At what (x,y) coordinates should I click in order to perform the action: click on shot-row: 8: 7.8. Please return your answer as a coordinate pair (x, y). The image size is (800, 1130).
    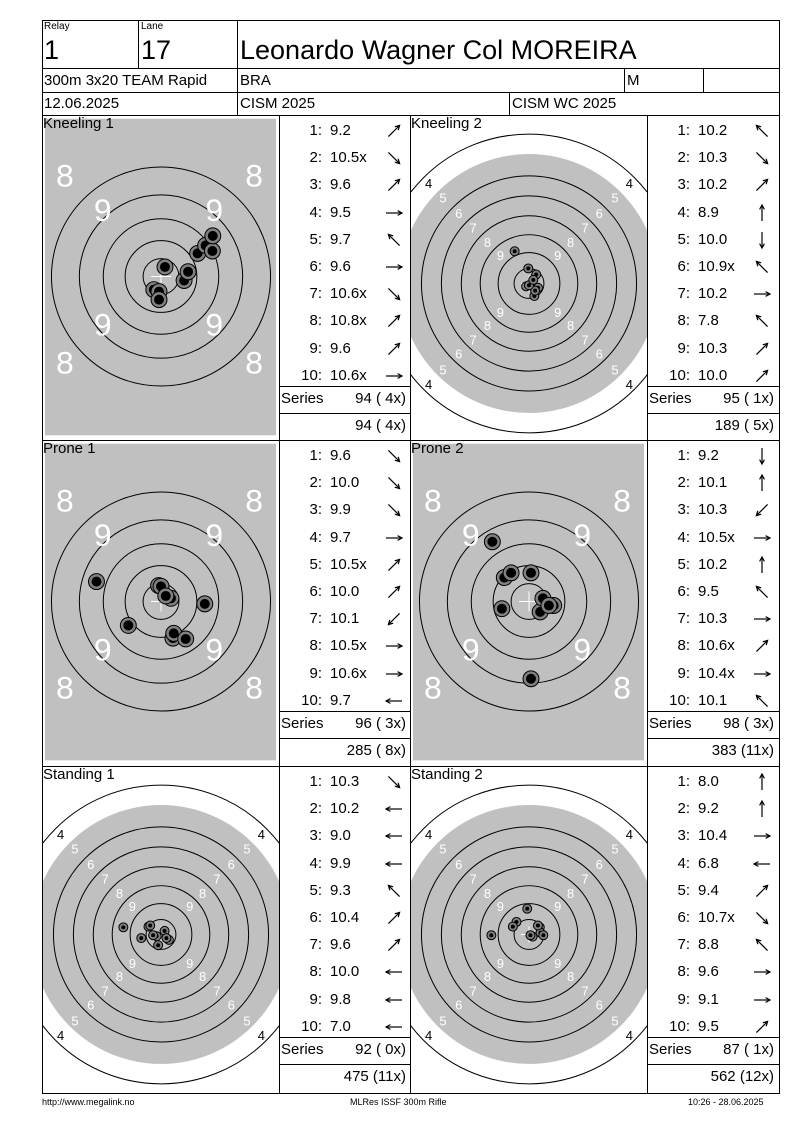
    Looking at the image, I should click on (713, 320).